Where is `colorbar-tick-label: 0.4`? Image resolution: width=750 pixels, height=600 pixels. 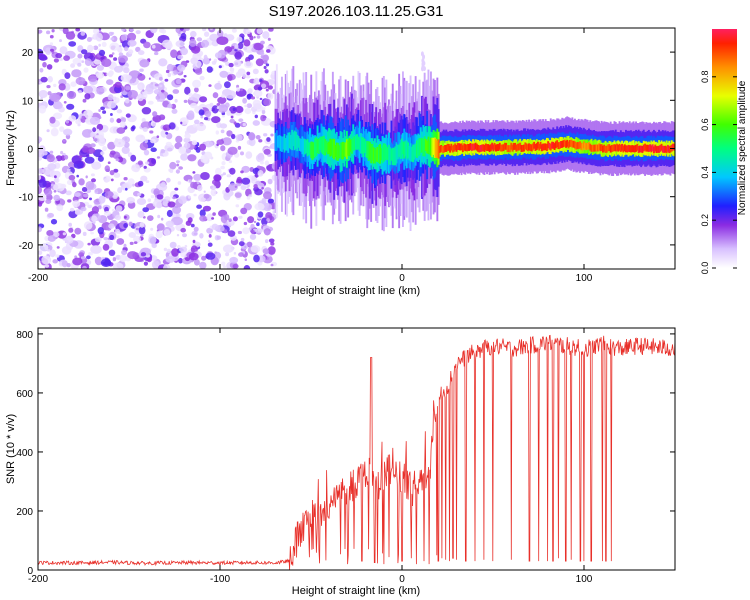
colorbar-tick-label: 0.4 is located at coordinates (705, 172).